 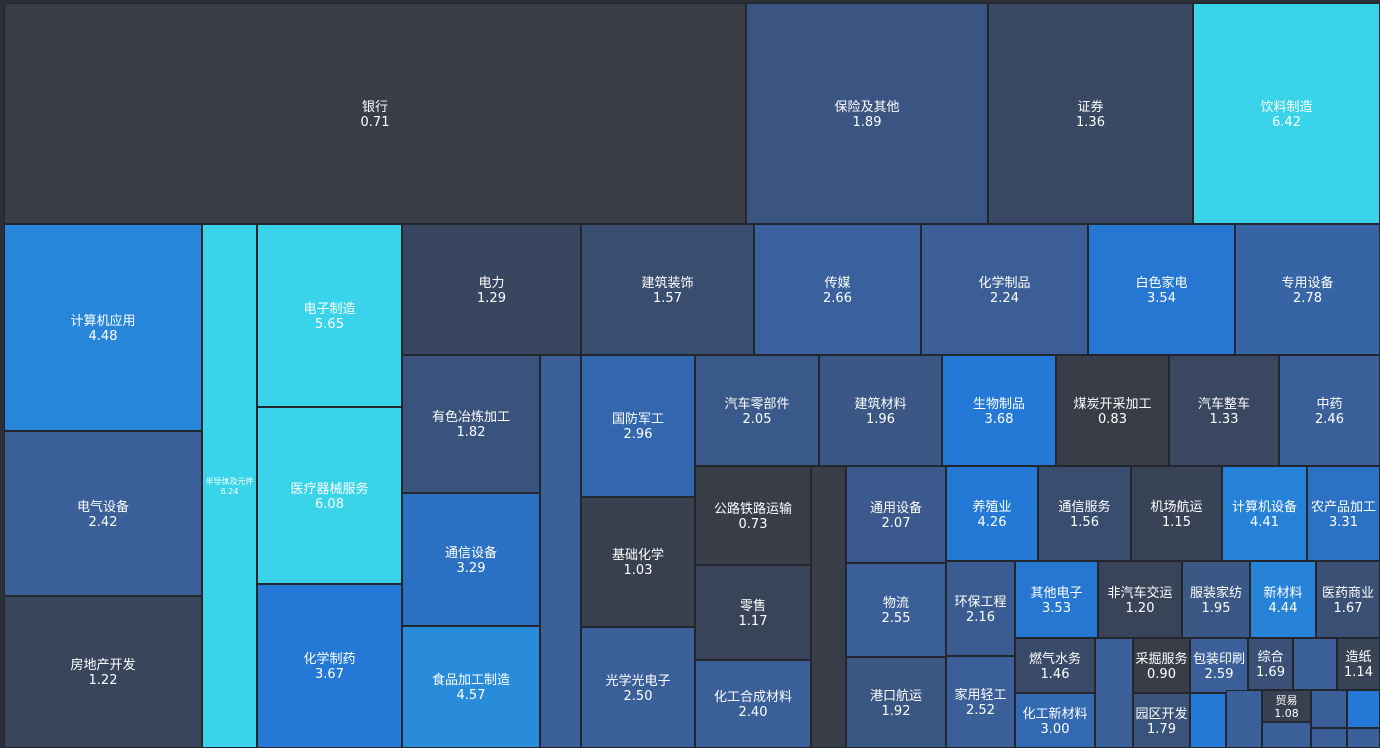 I want to click on tile-name: 机场航运, so click(x=1176, y=507).